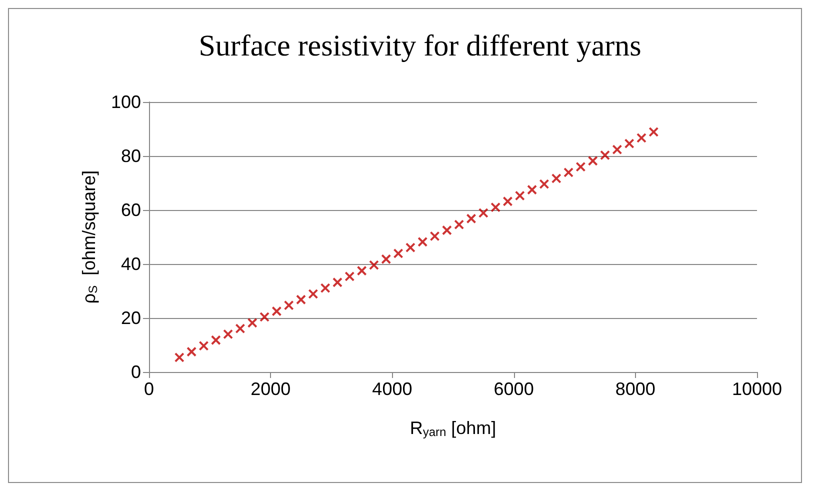 This screenshot has height=493, width=814. I want to click on x-tick-label: 4000, so click(392, 389).